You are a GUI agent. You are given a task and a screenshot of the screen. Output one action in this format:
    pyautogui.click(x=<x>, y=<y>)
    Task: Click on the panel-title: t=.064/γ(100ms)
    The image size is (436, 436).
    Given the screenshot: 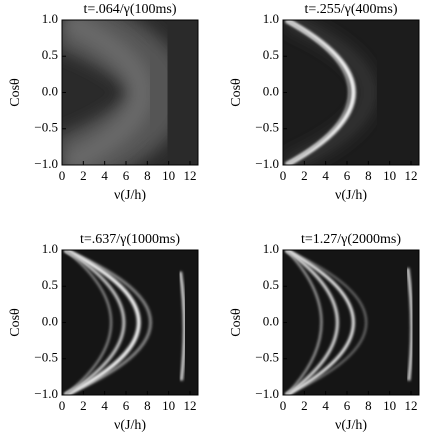 What is the action you would take?
    pyautogui.click(x=129, y=9)
    